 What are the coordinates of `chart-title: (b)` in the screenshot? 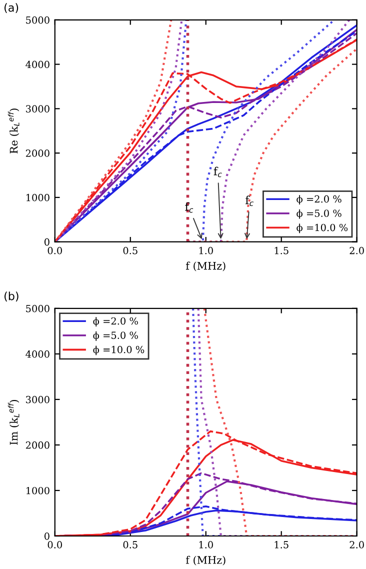 It's located at (11, 297).